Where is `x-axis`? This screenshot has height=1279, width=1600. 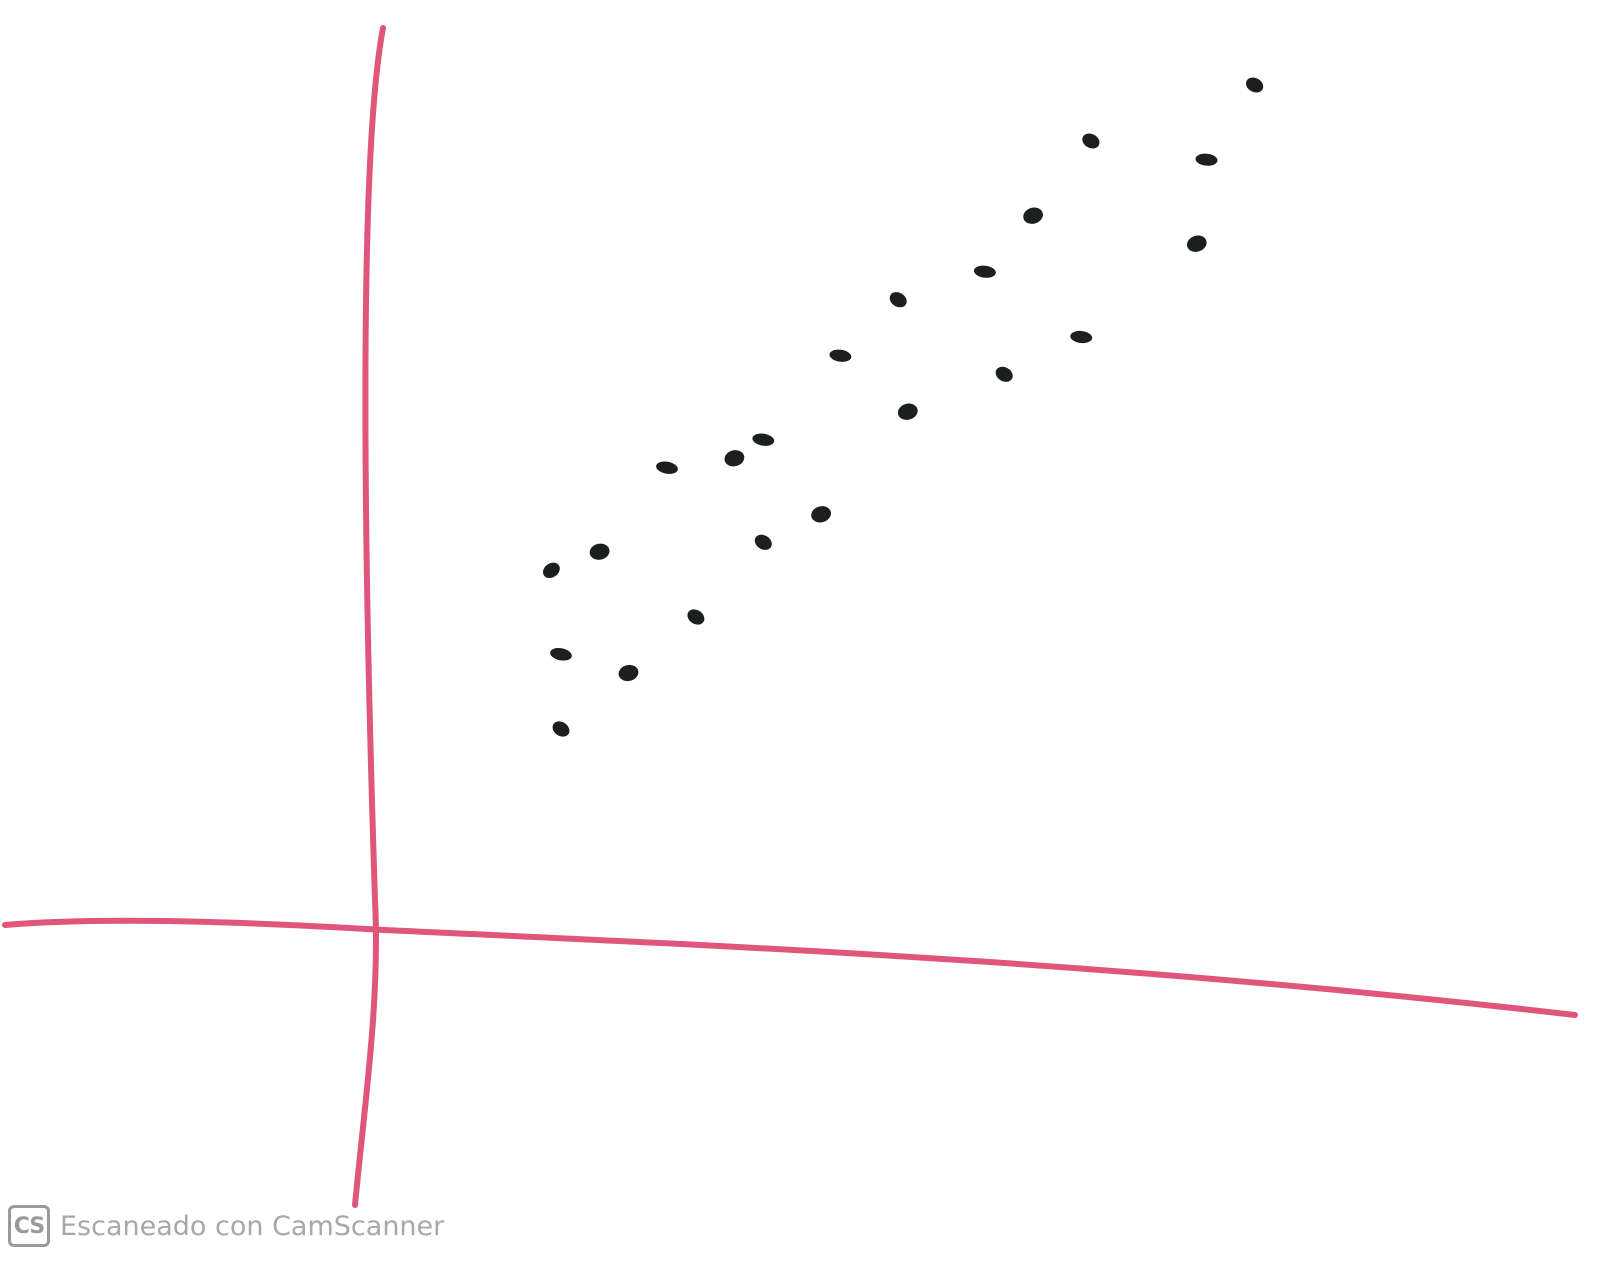
x-axis is located at coordinates (790, 967).